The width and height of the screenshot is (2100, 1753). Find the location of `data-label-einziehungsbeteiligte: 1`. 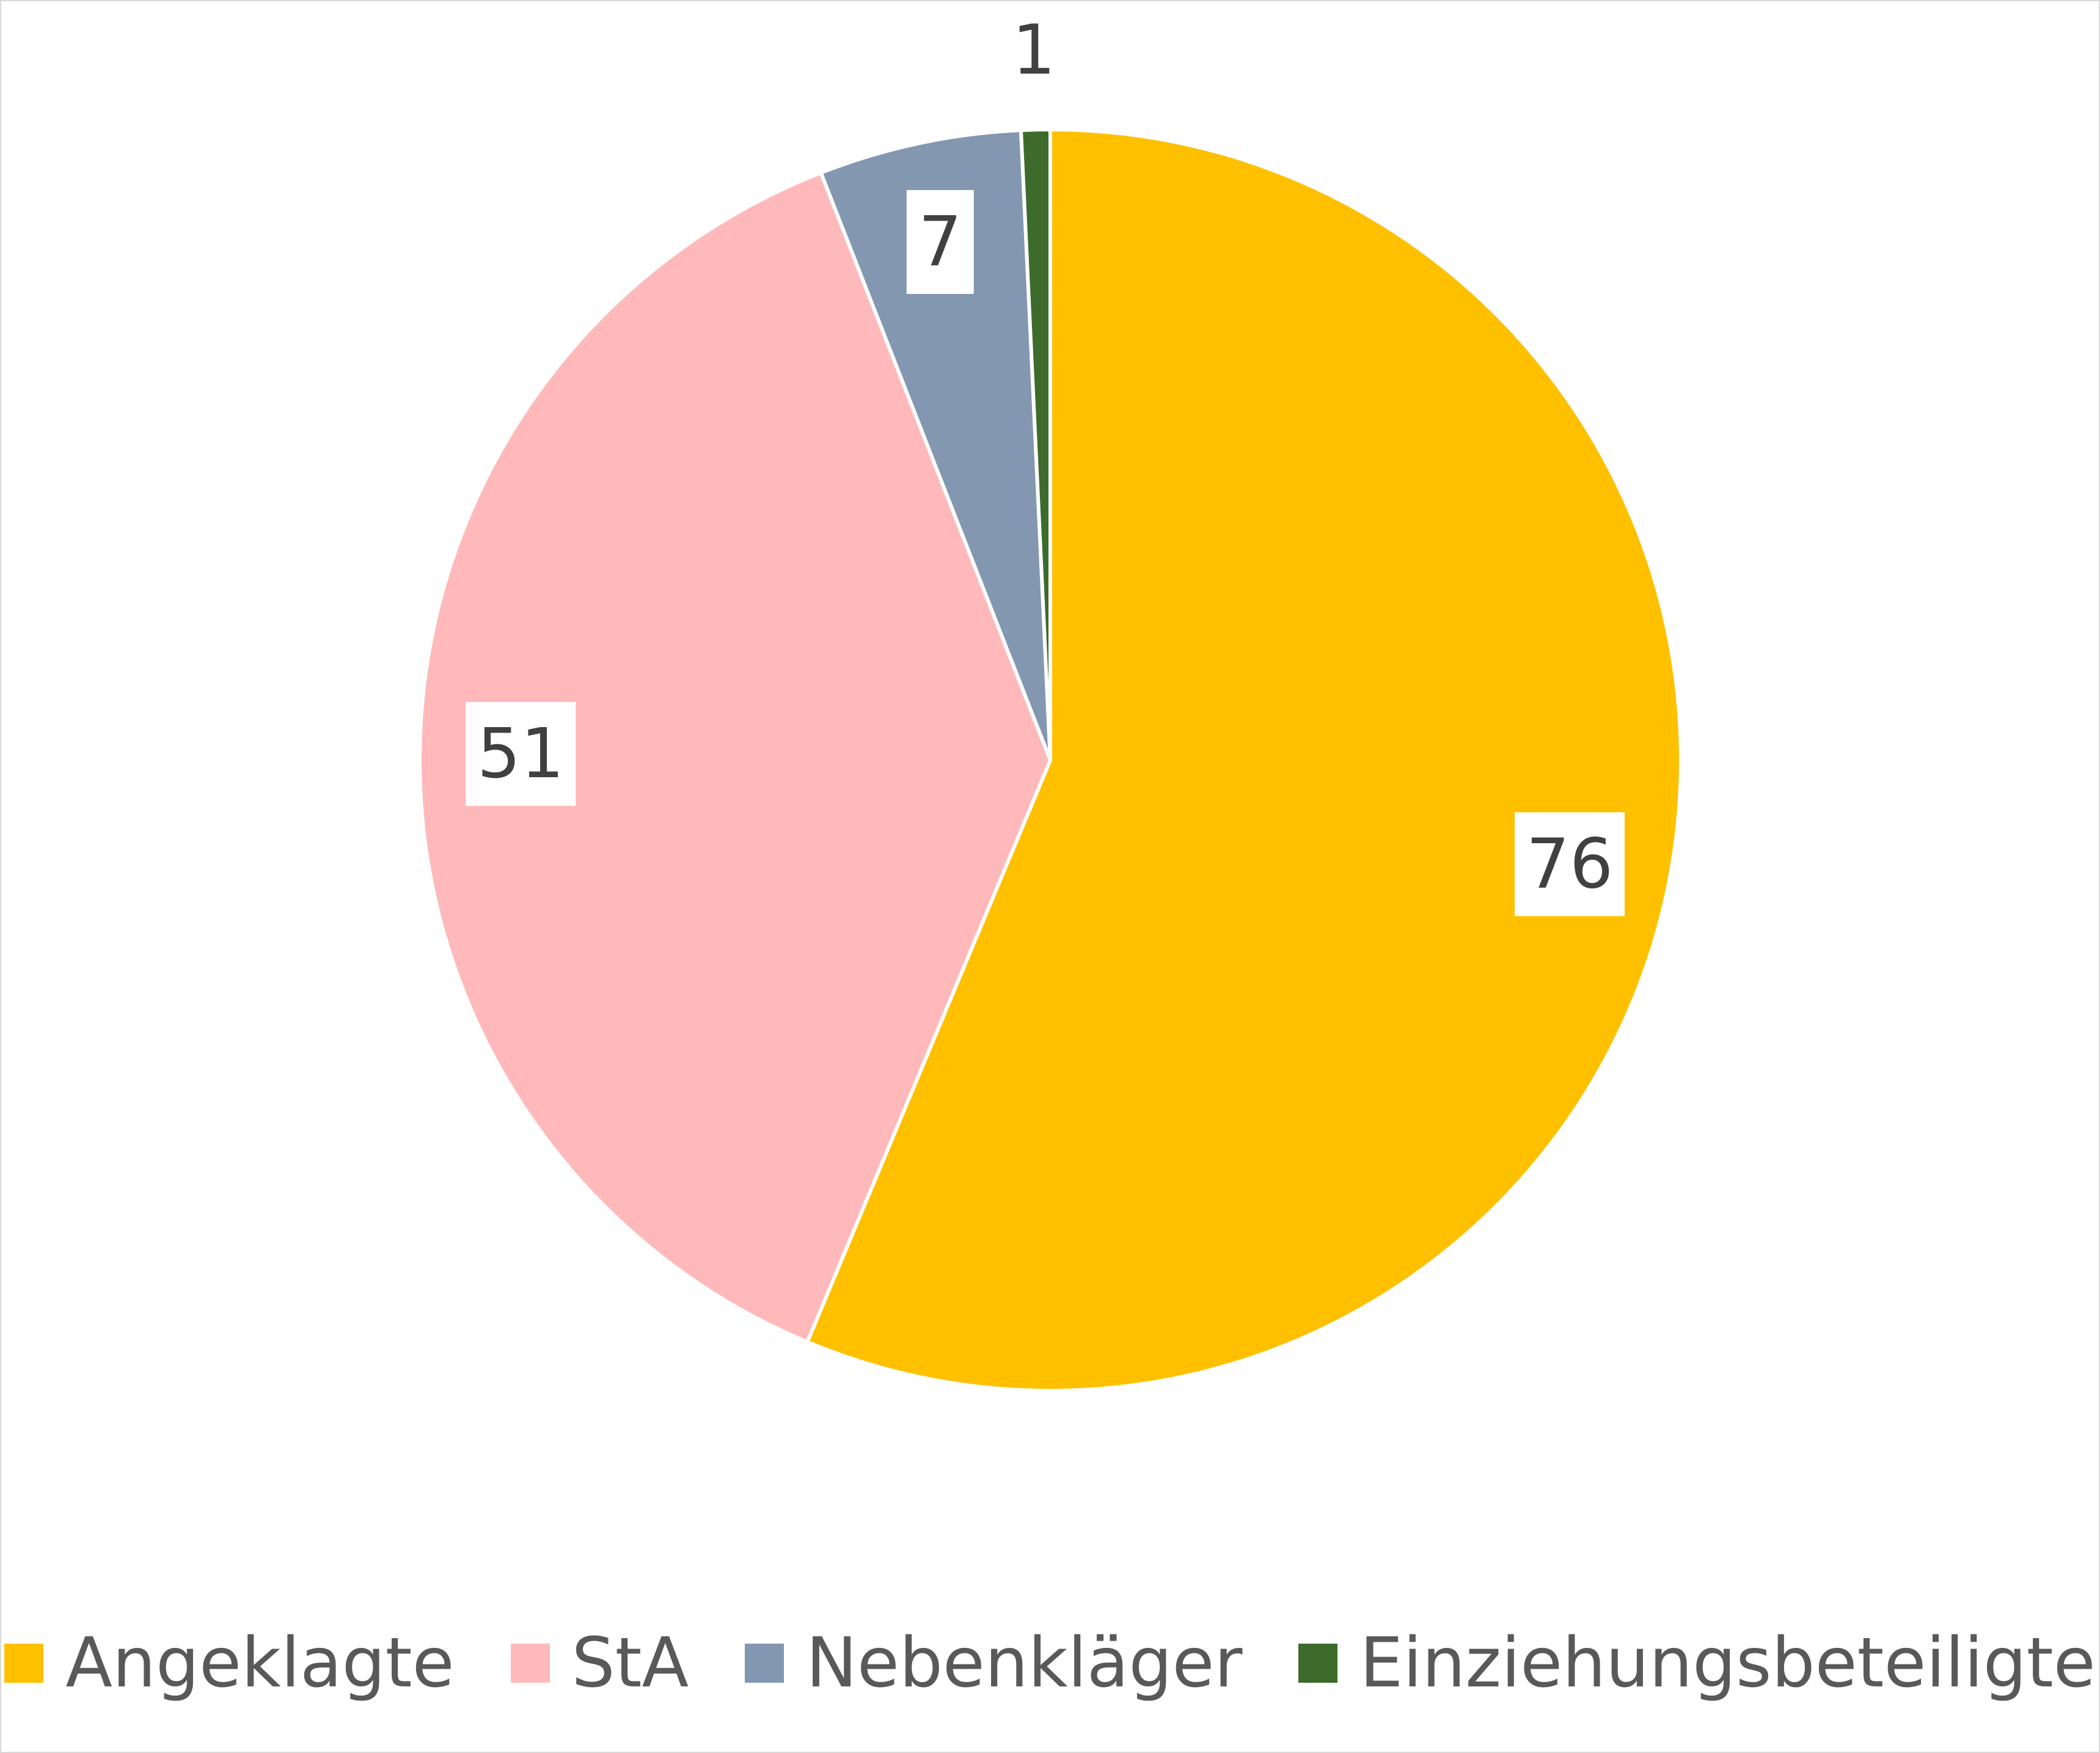

data-label-einziehungsbeteiligte: 1 is located at coordinates (1034, 50).